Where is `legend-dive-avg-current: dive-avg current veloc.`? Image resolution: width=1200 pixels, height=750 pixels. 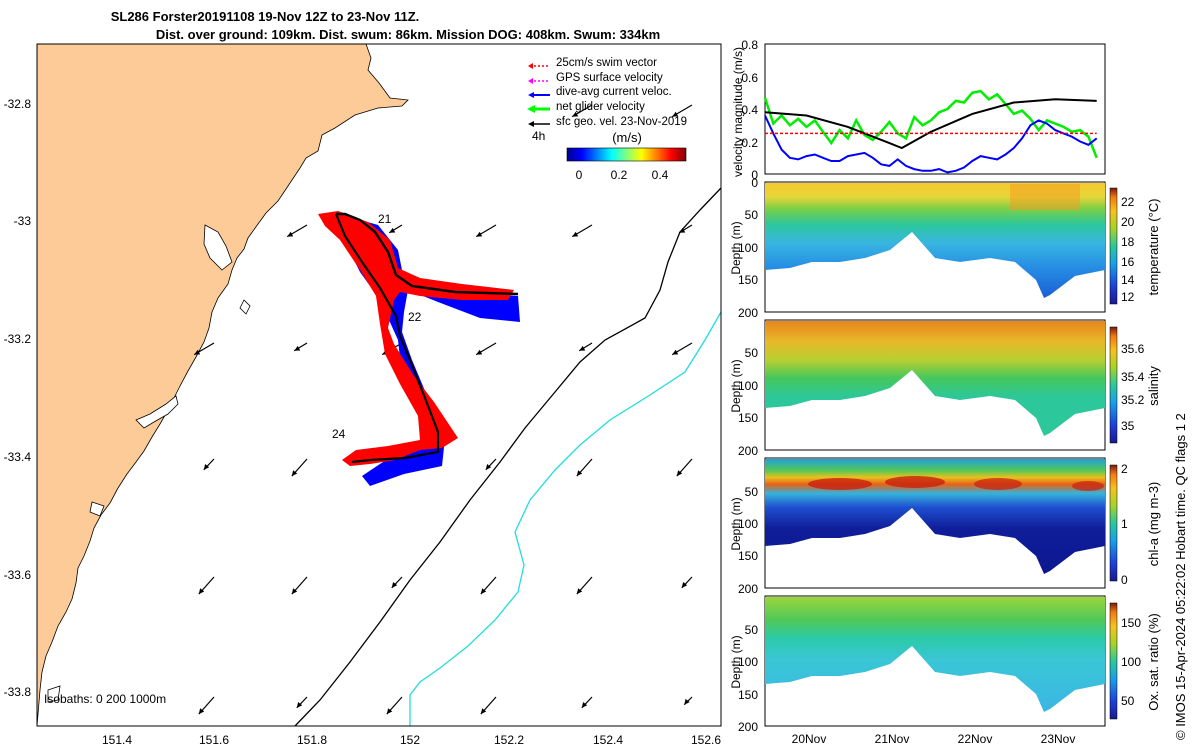 legend-dive-avg-current: dive-avg current veloc. is located at coordinates (600, 92).